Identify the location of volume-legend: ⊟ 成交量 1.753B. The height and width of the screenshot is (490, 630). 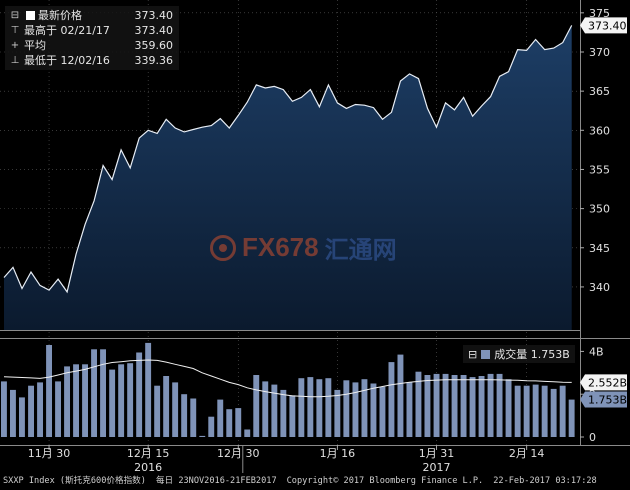
(519, 354).